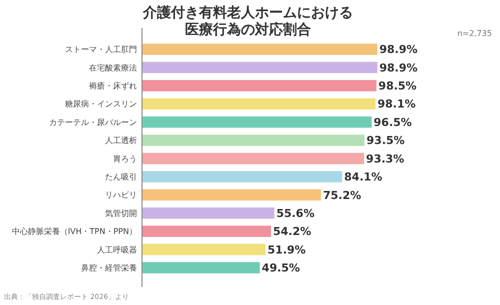  Describe the element at coordinates (74, 231) in the screenshot. I see `y-tick-label: 中心静脈栄養（IVH・TPN・PPN）` at that location.